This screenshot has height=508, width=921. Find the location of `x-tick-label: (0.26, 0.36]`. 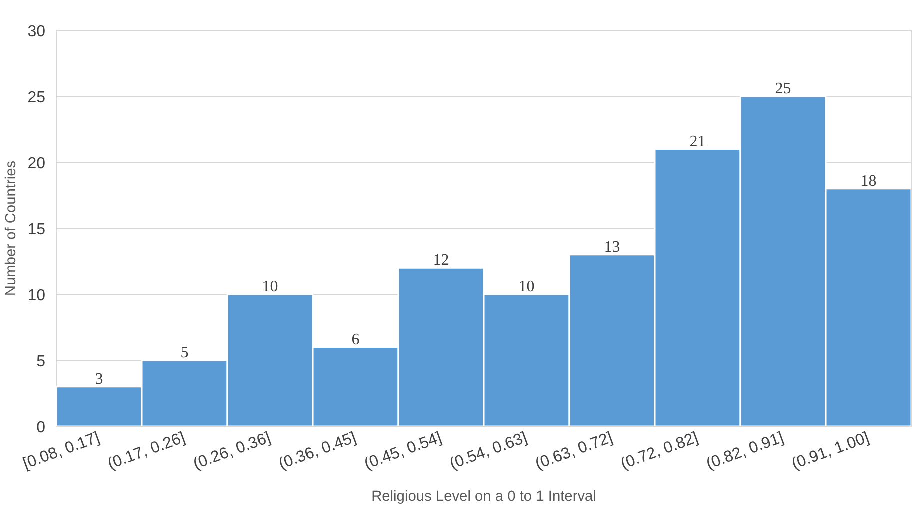

x-tick-label: (0.26, 0.36] is located at coordinates (232, 452).